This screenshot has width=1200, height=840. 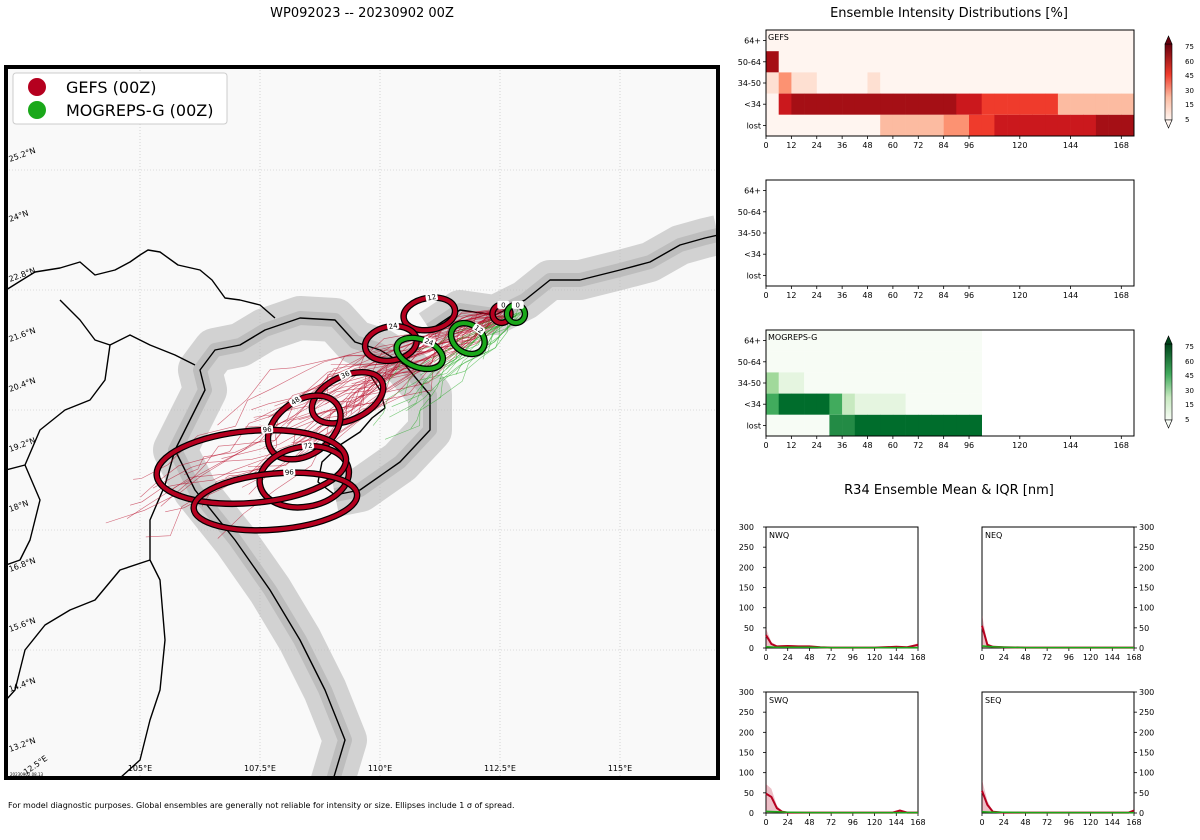 What do you see at coordinates (981, 657) in the screenshot?
I see `r34-x-tick: 0` at bounding box center [981, 657].